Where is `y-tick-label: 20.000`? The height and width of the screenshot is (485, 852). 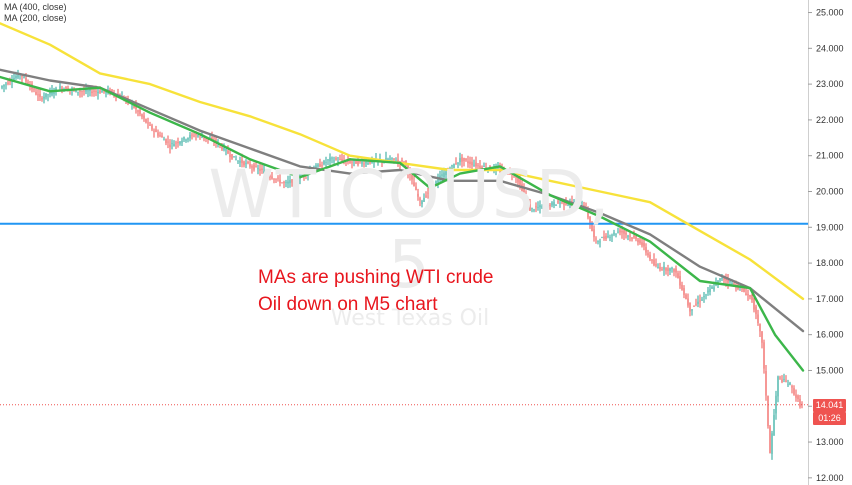 y-tick-label: 20.000 is located at coordinates (830, 191).